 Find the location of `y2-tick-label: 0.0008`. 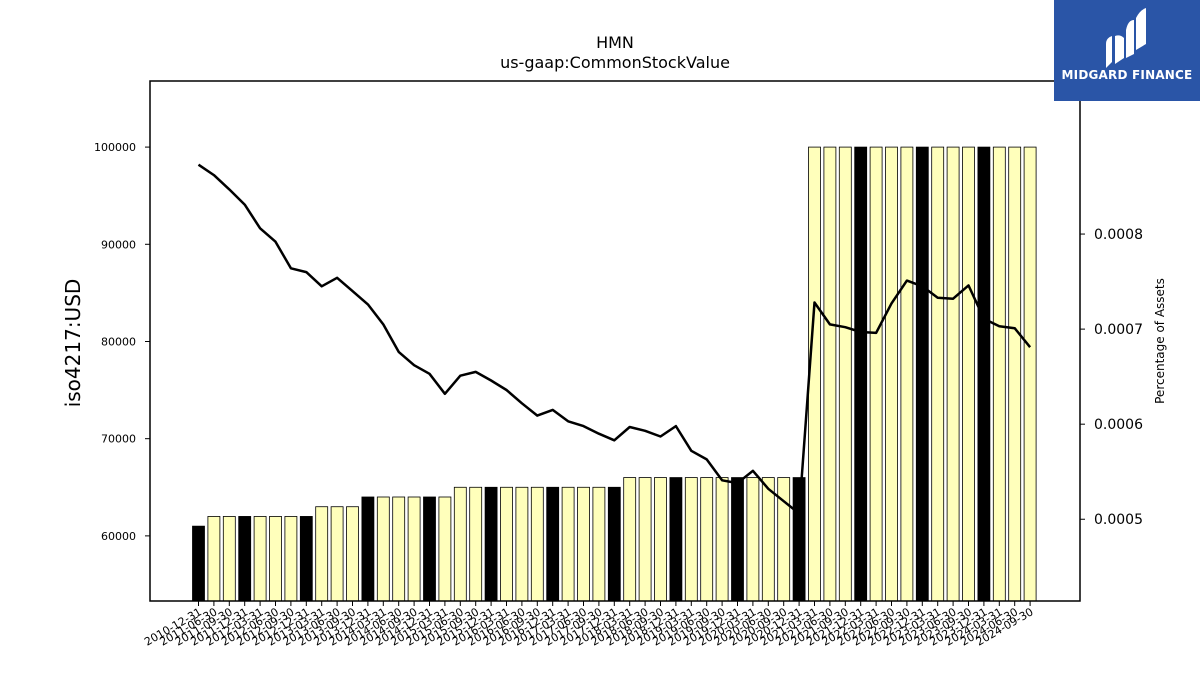

y2-tick-label: 0.0008 is located at coordinates (1118, 235).